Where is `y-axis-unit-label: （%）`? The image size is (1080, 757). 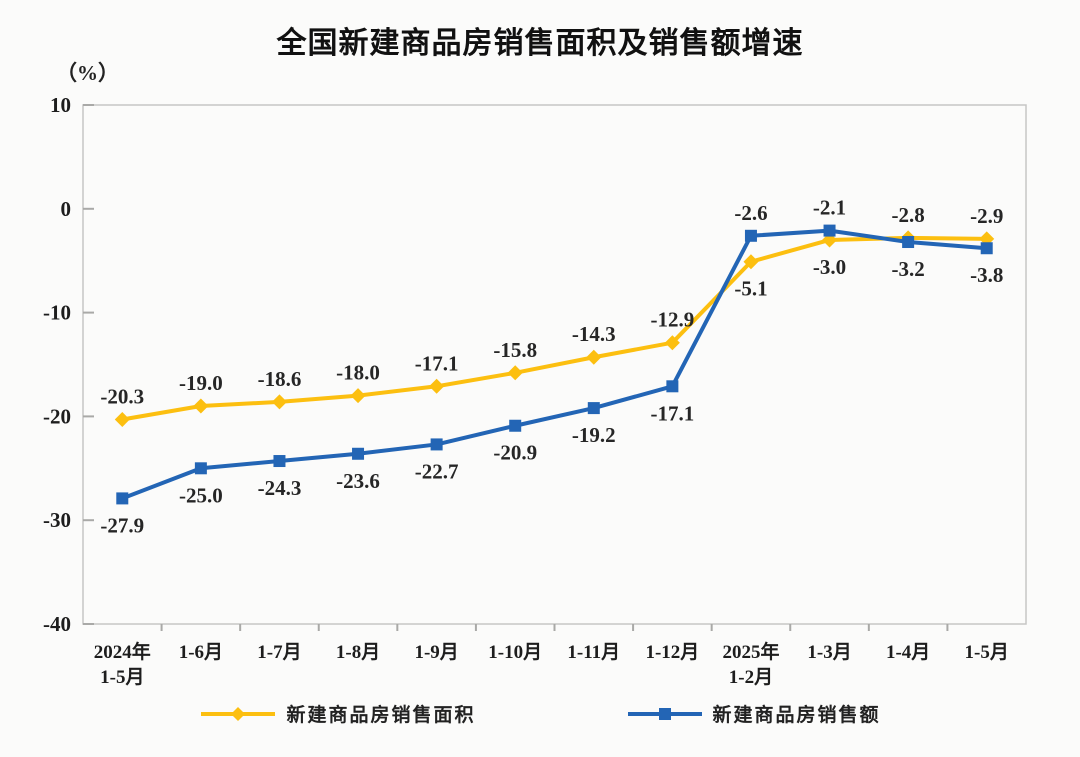 y-axis-unit-label: （%） is located at coordinates (87, 73).